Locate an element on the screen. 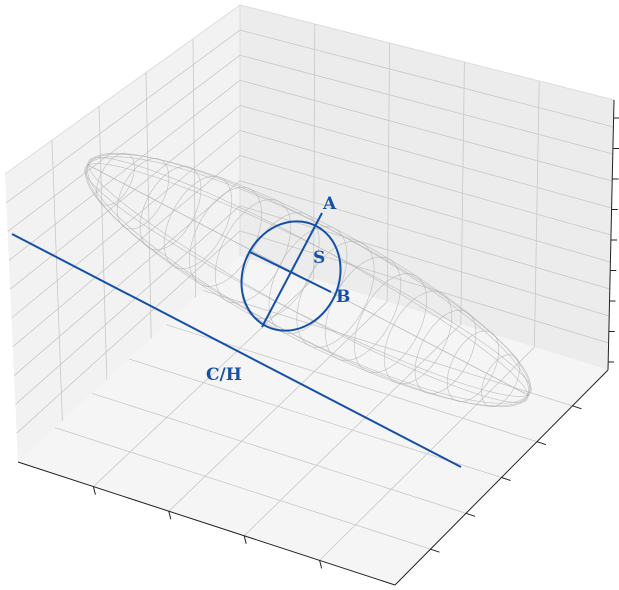  label-ch: C/H is located at coordinates (224, 375).